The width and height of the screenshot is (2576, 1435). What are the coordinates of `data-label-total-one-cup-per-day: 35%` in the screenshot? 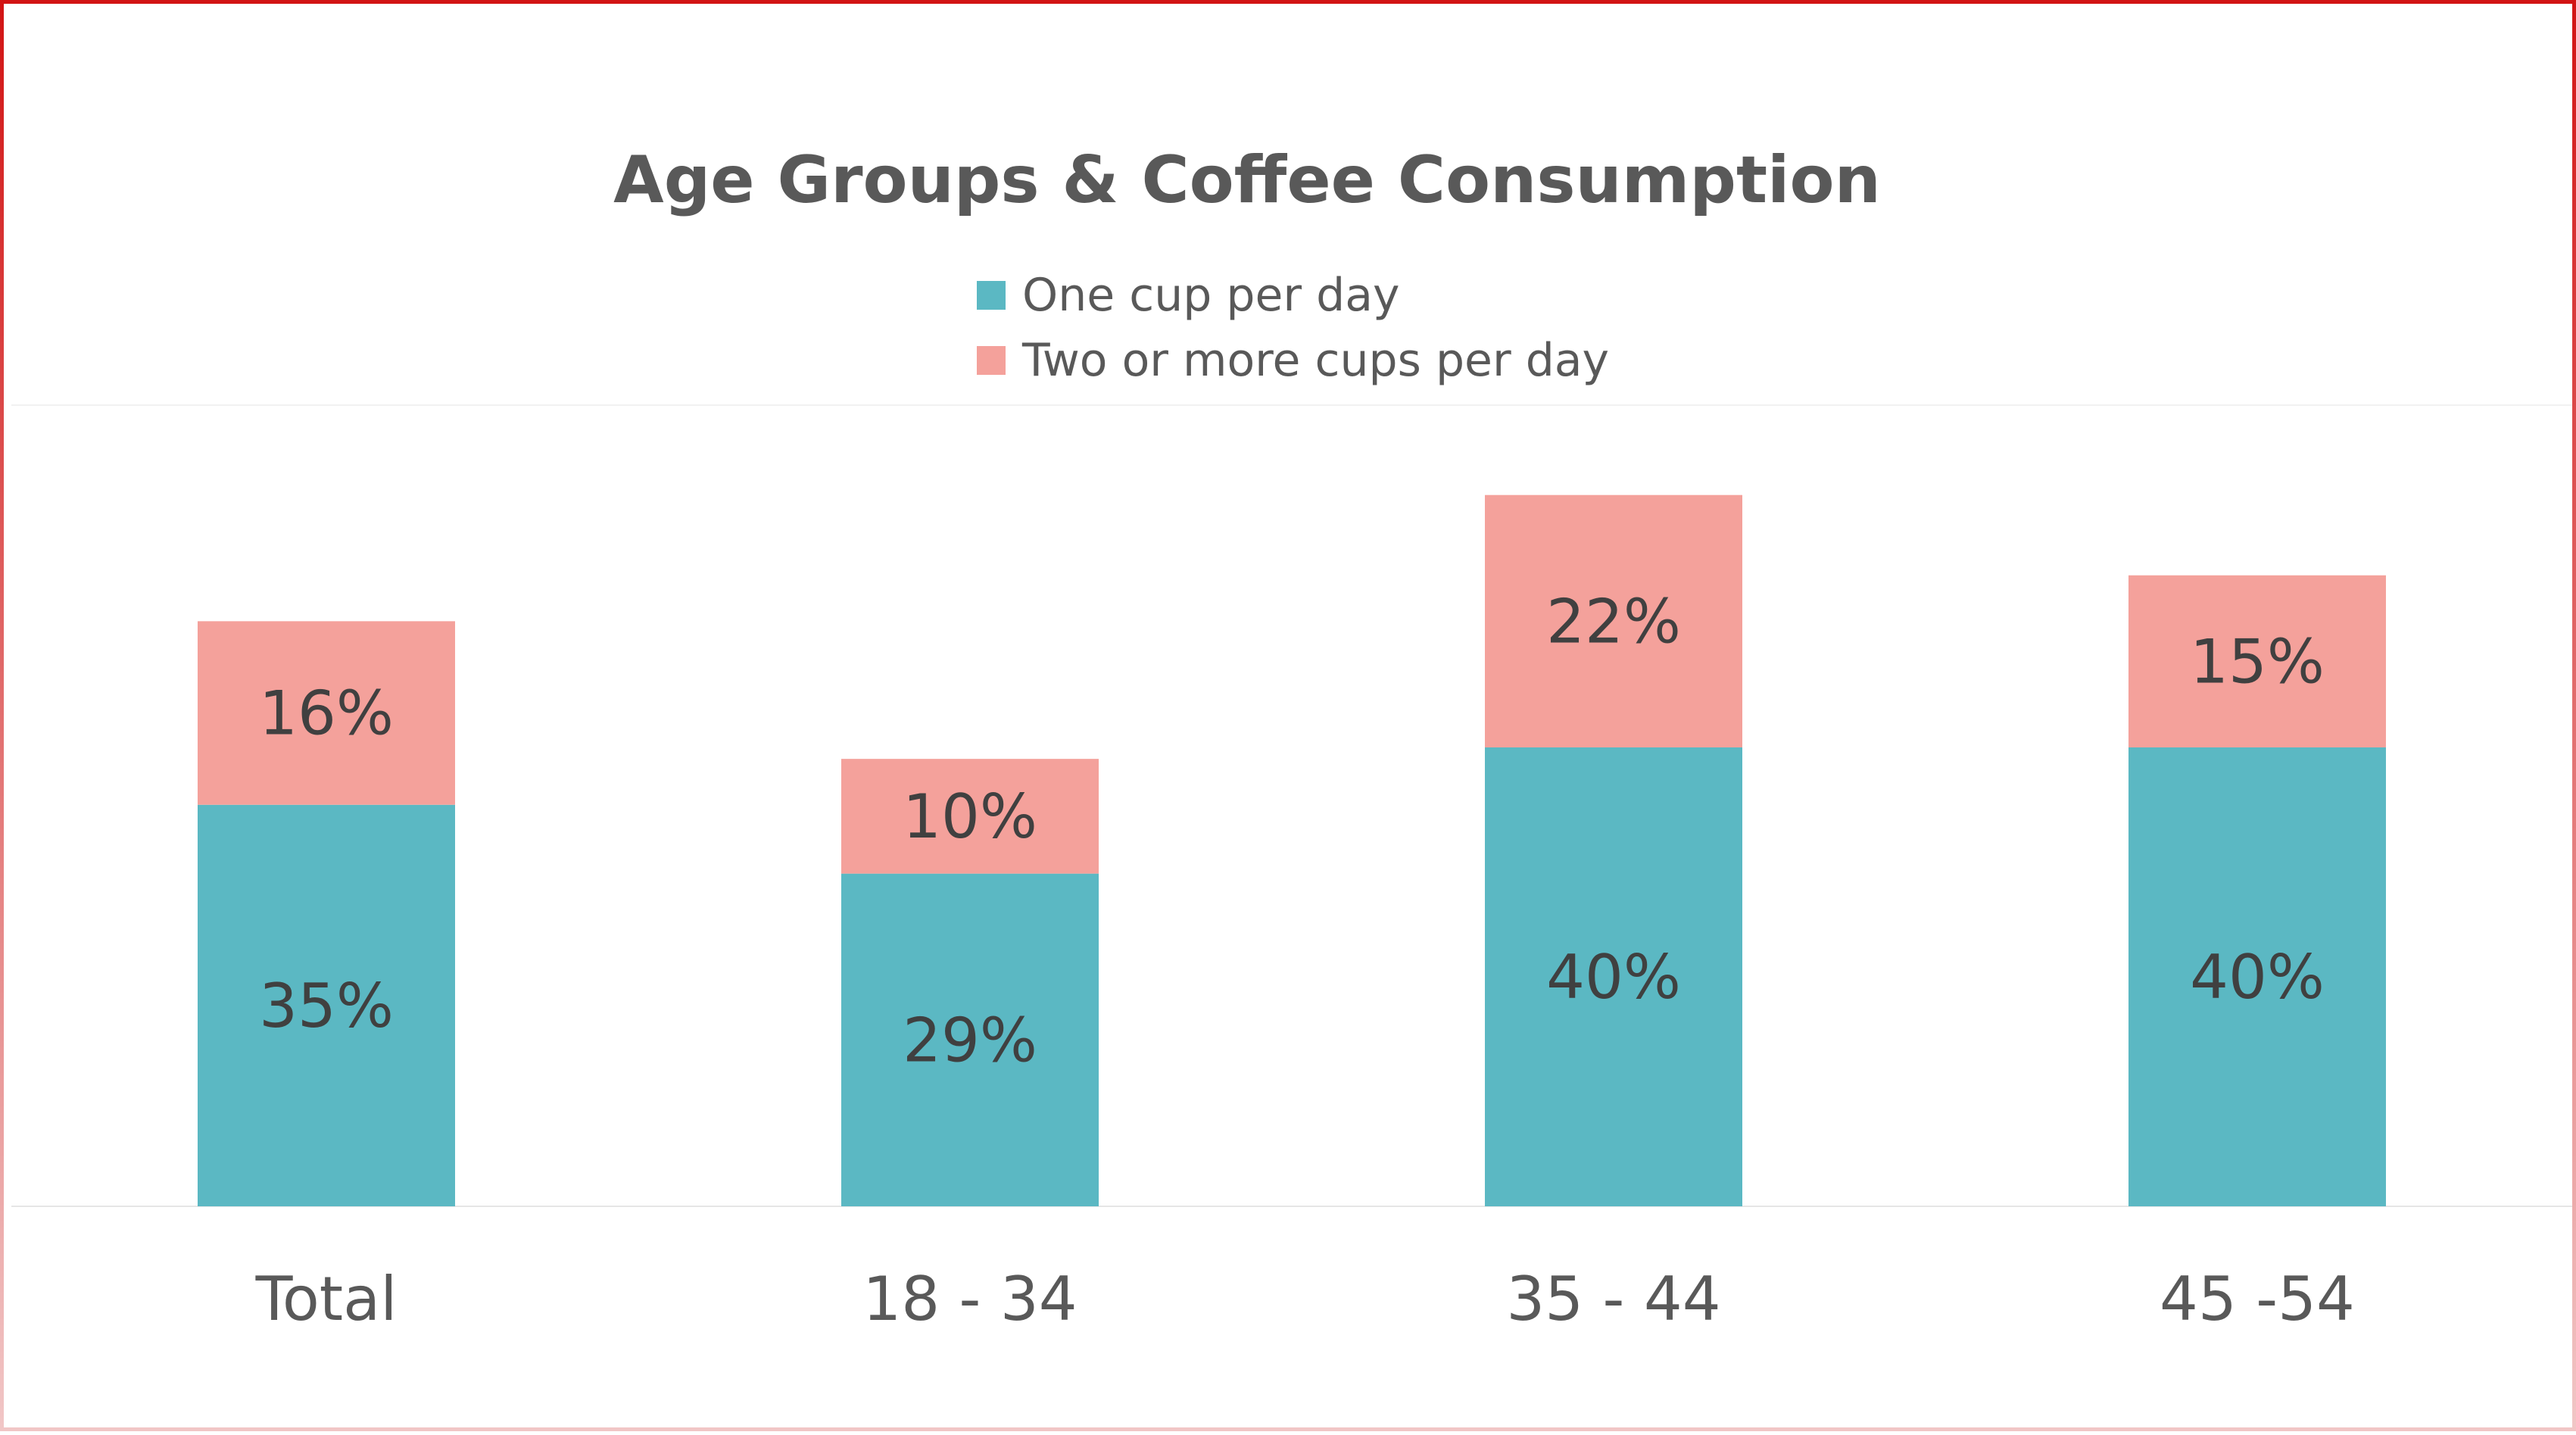 It's located at (326, 1006).